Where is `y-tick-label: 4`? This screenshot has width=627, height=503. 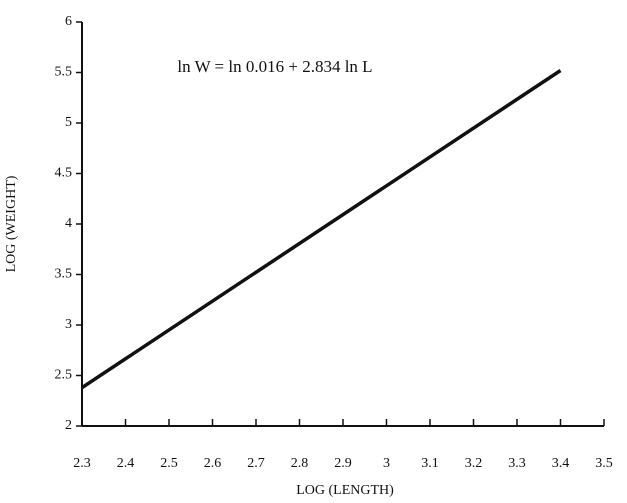 y-tick-label: 4 is located at coordinates (68, 223).